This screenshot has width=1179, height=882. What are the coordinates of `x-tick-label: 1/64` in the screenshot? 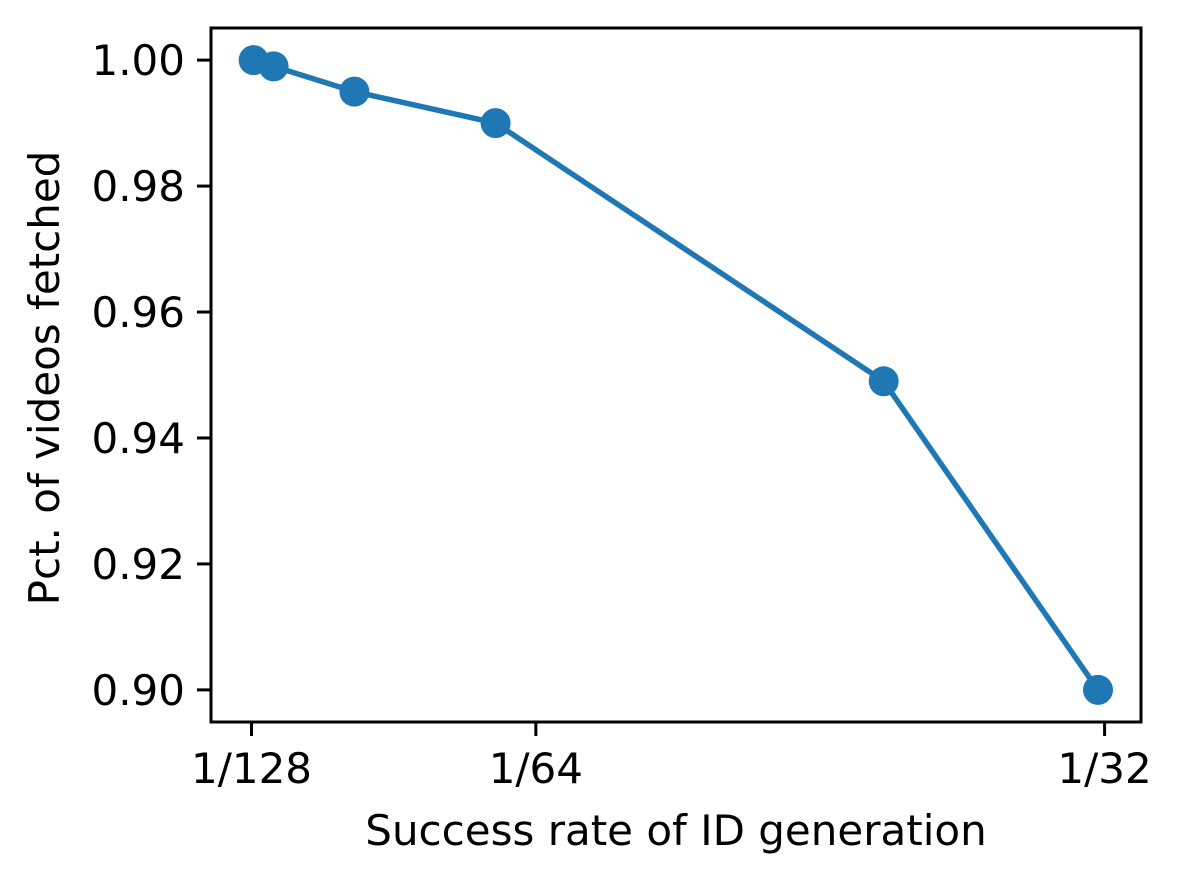 It's located at (536, 768).